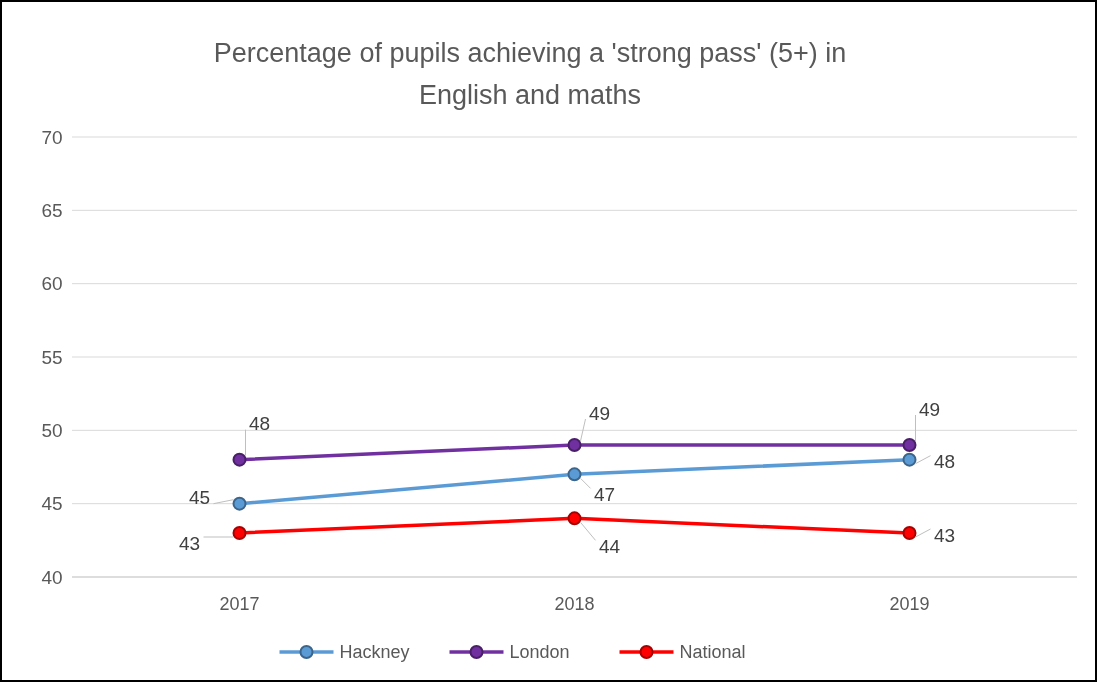 This screenshot has width=1097, height=682. What do you see at coordinates (52, 137) in the screenshot?
I see `y-tick-label: 70` at bounding box center [52, 137].